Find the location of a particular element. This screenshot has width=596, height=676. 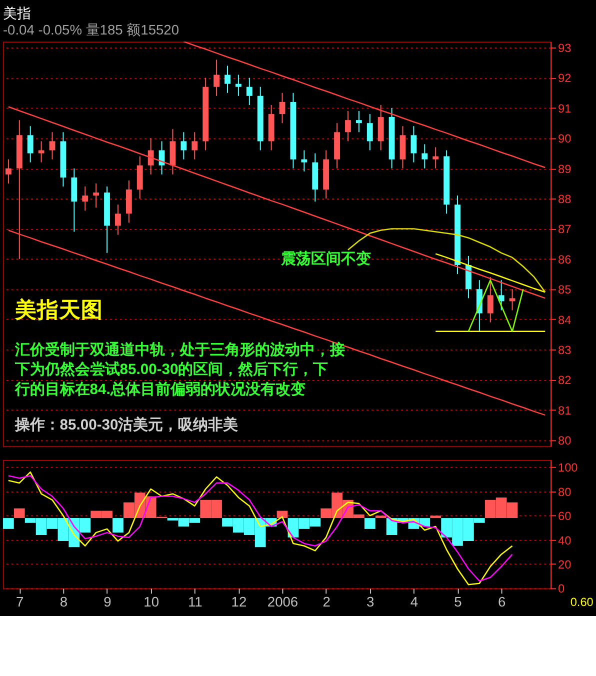

y-tick-label: 93 is located at coordinates (565, 48).